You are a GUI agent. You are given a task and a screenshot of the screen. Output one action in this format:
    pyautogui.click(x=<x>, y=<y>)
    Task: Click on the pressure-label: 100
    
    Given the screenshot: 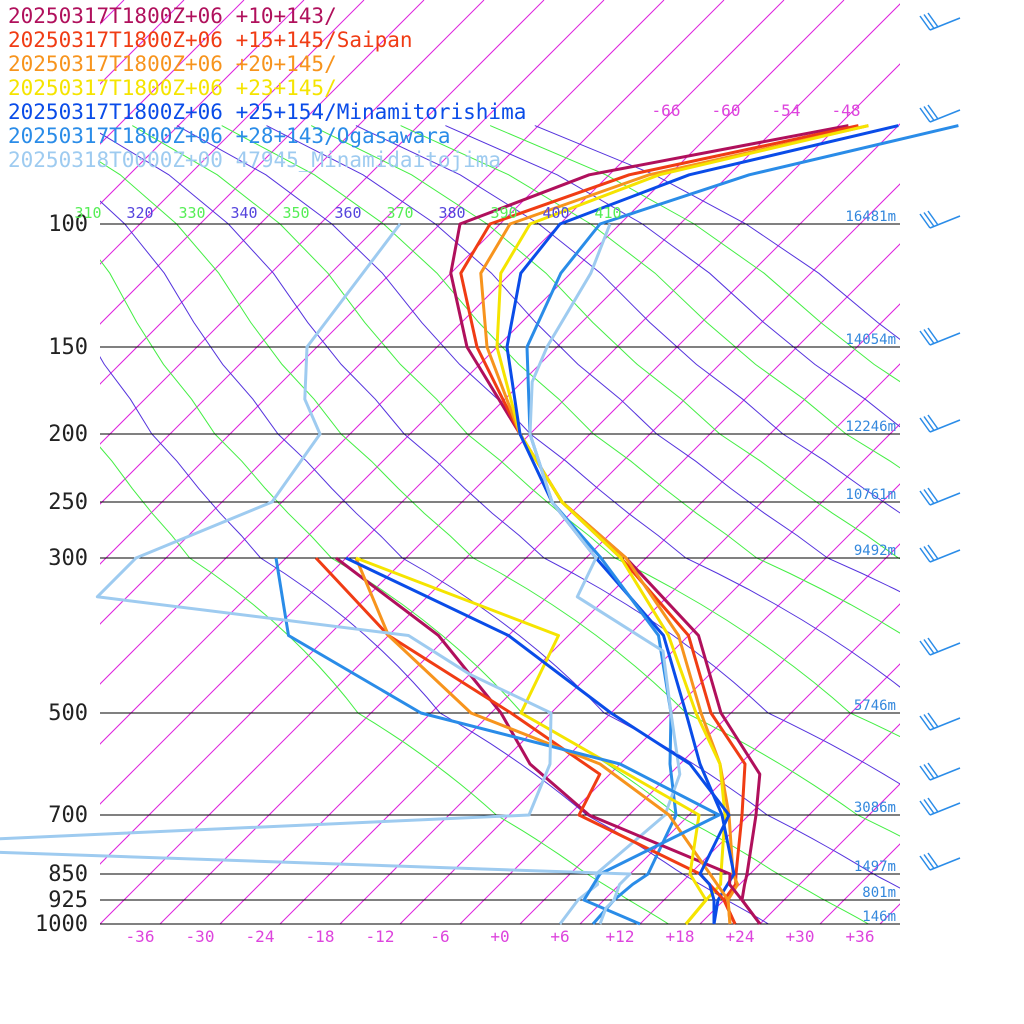 What is the action you would take?
    pyautogui.click(x=68, y=224)
    